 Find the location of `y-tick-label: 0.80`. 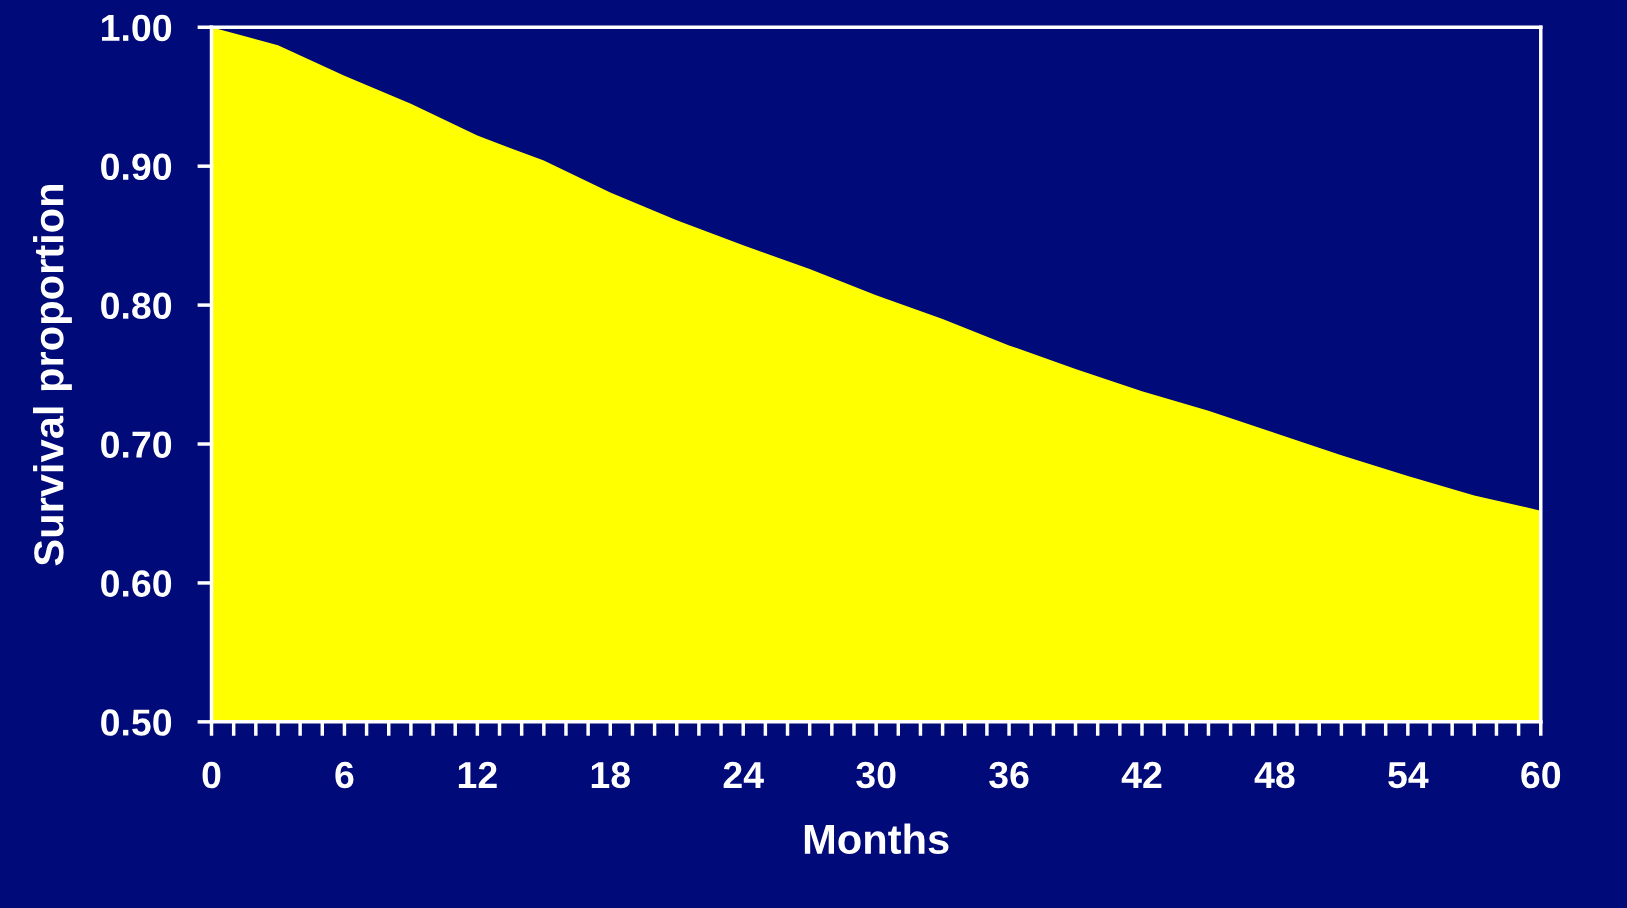

y-tick-label: 0.80 is located at coordinates (136, 306).